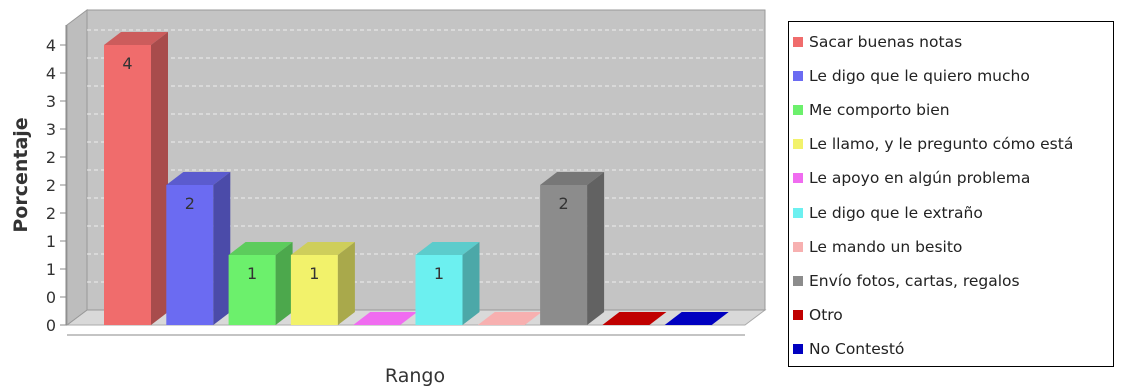  Describe the element at coordinates (77, 167) in the screenshot. I see `plot-left-wall` at that location.